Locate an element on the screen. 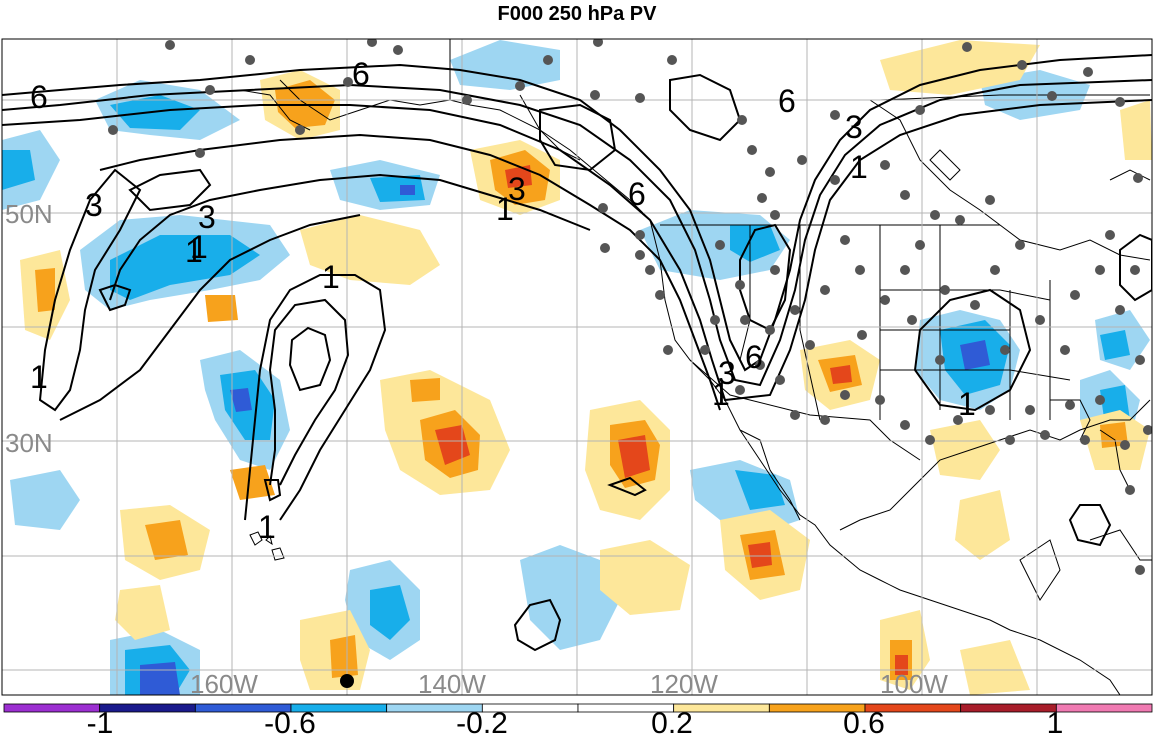 Image resolution: width=1154 pixels, height=740 pixels. colorbar-tick-label: 0.6 is located at coordinates (864, 723).